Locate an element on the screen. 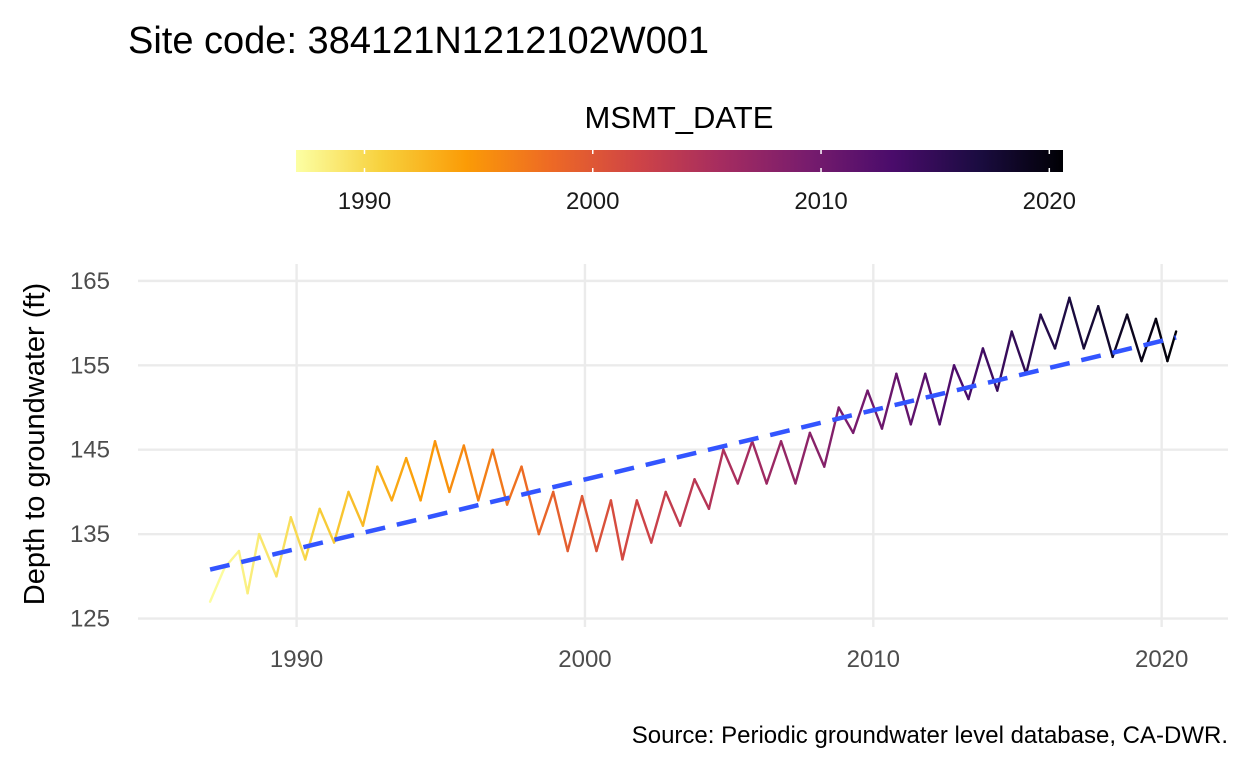  y-tick-label: 145 is located at coordinates (90, 450).